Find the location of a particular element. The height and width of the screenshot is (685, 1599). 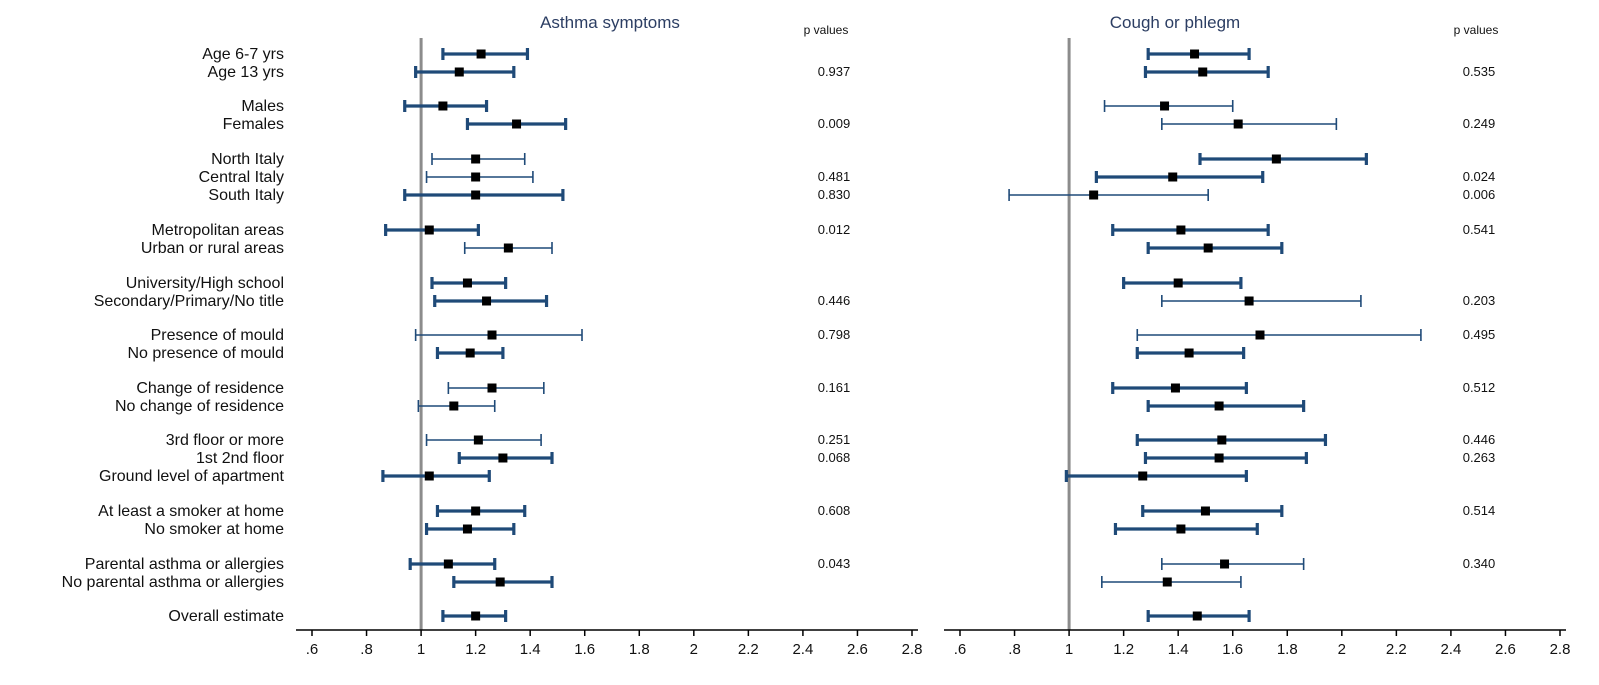

row-label: Central Italy is located at coordinates (241, 177).